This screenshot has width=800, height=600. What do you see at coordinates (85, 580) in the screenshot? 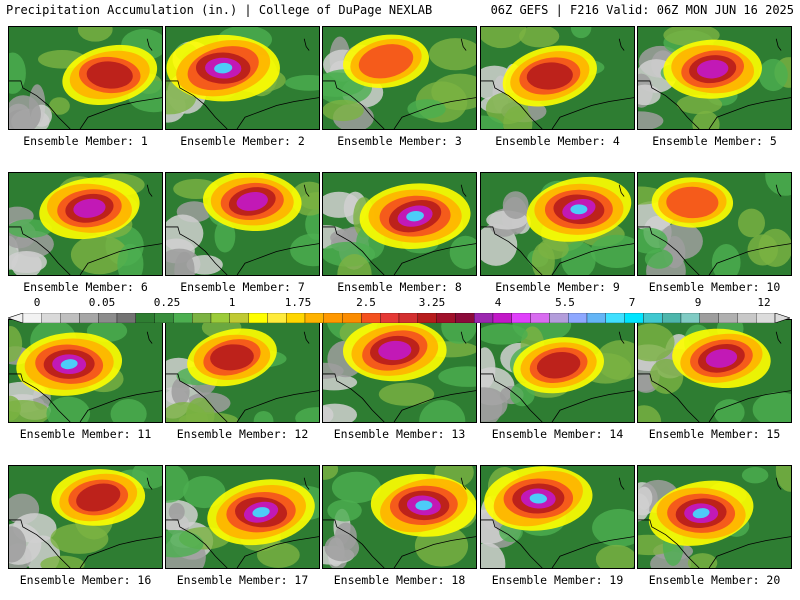
I see `ensemble-member-label: Ensemble Member: 16` at bounding box center [85, 580].